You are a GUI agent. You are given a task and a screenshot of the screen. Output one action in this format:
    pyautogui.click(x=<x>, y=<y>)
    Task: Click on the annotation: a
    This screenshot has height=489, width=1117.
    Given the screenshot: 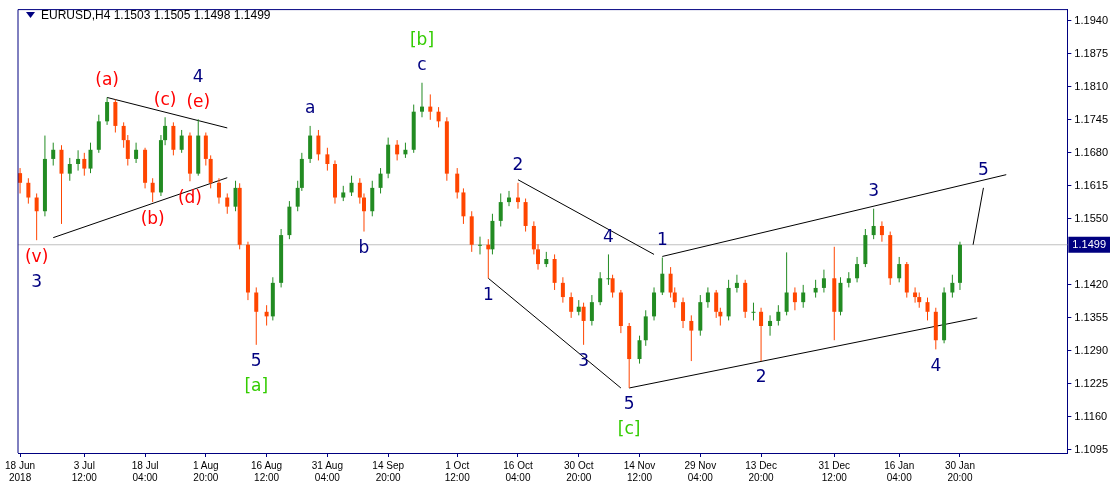 What is the action you would take?
    pyautogui.click(x=310, y=107)
    